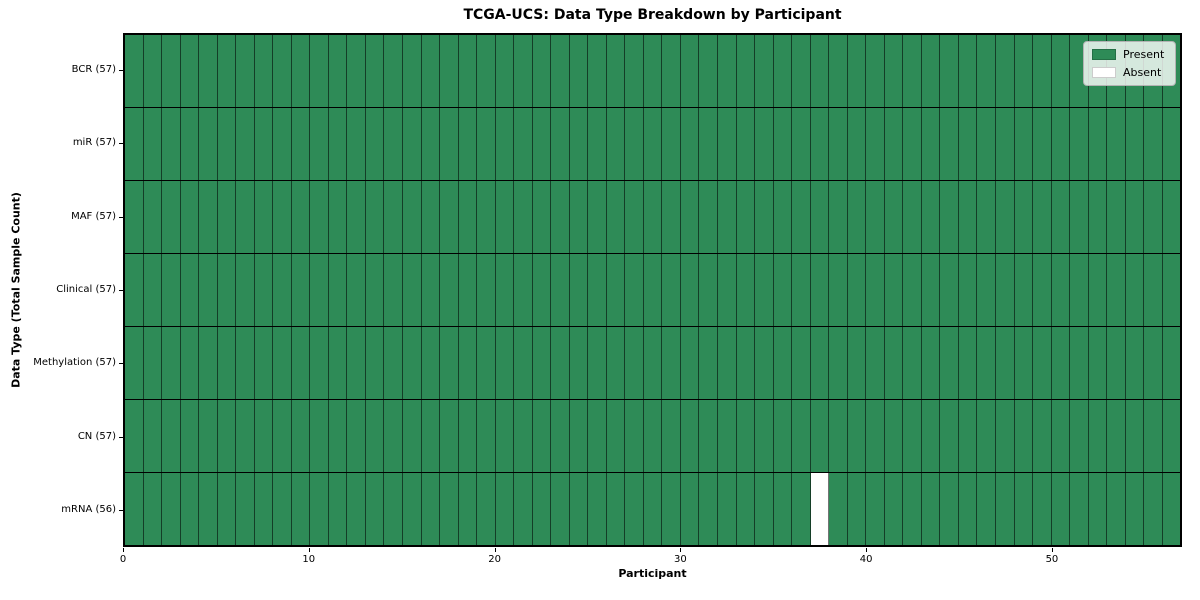 This screenshot has height=600, width=1200. Describe the element at coordinates (653, 144) in the screenshot. I see `heatmap-row-miR` at that location.